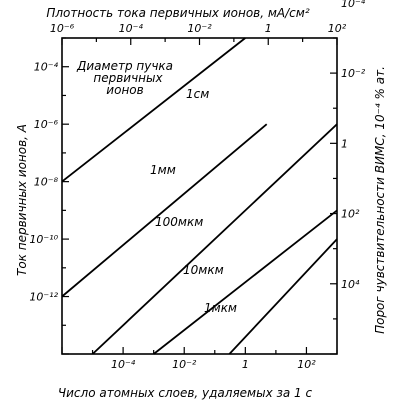  What do you see at coordinates (350, 214) in the screenshot?
I see `right-axis-tick-label: 10²` at bounding box center [350, 214].